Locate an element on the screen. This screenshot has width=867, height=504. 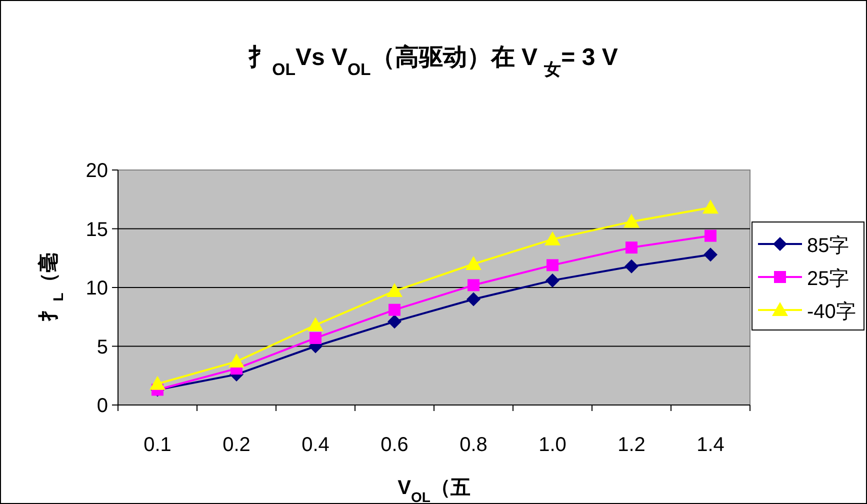
chart-title: 扌$_{OL}$Vs V$_{OL}$（高驱动）在 V $_{女}$= 3 V is located at coordinates (433, 60).